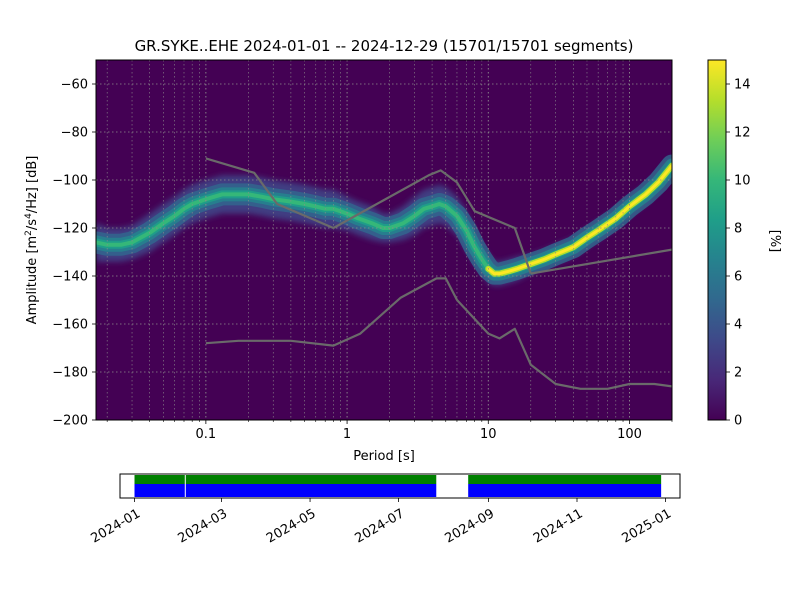  Describe the element at coordinates (206, 434) in the screenshot. I see `x-tick-label: 0.1` at that location.